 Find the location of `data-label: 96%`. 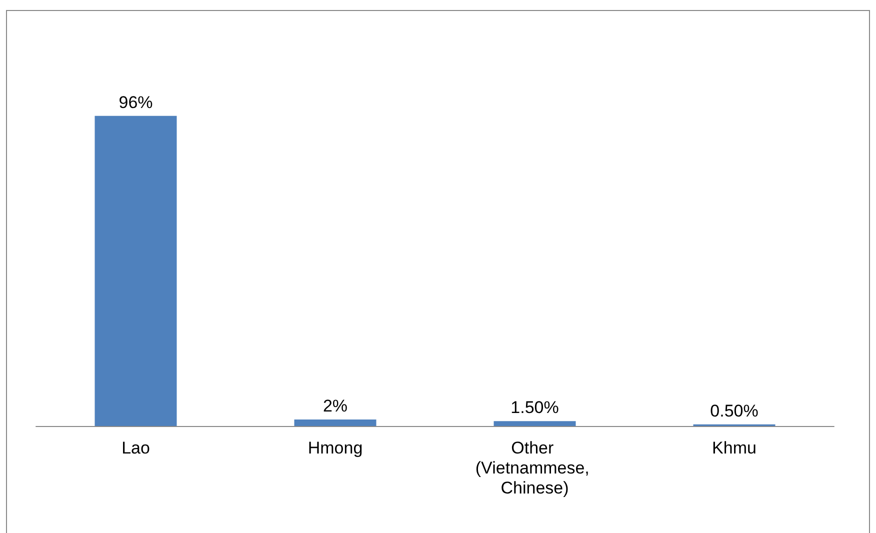

data-label: 96% is located at coordinates (135, 102).